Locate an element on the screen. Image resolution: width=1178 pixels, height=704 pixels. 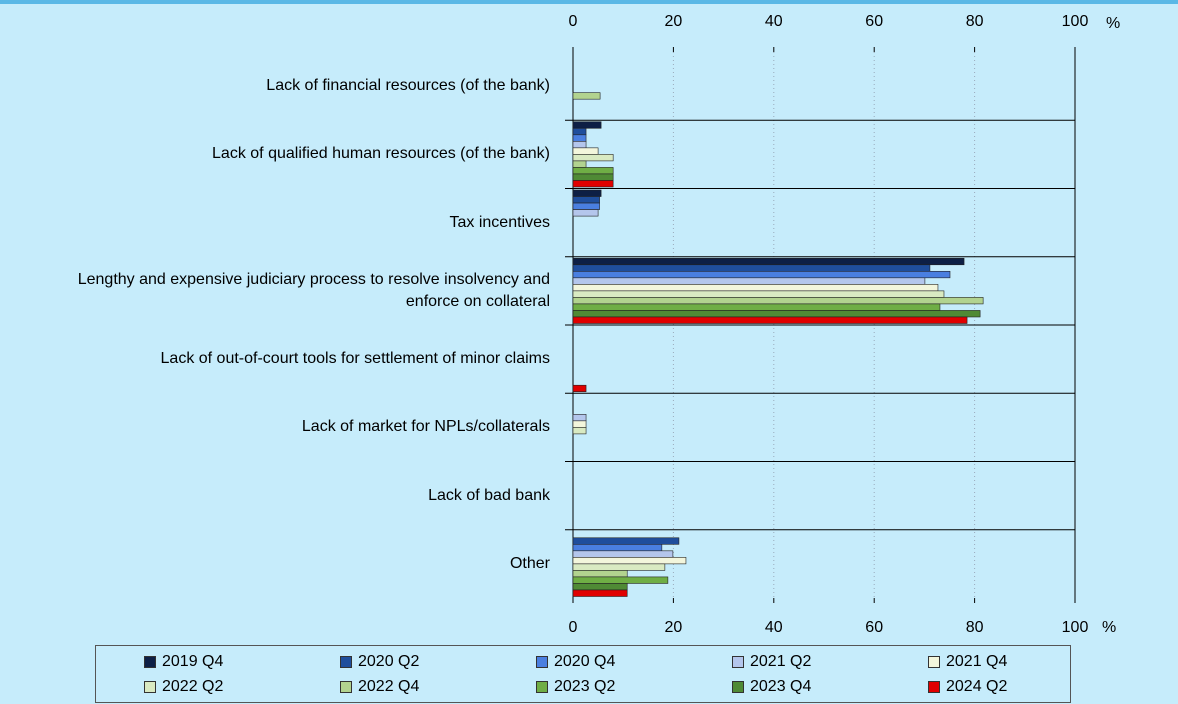
category-label: Lack of bad bank is located at coordinates (489, 495).